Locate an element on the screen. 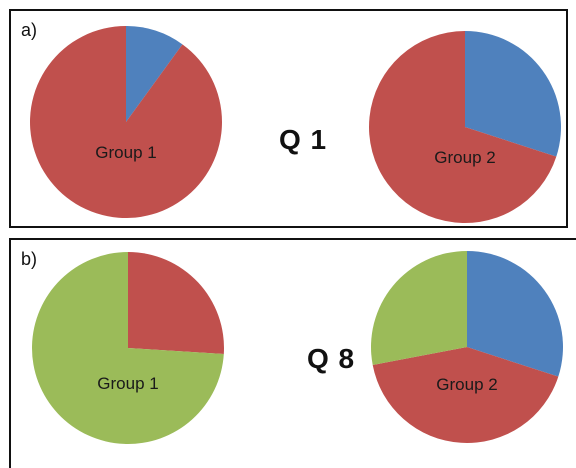 The image size is (576, 468). pie-chart-q8-group-1: Group 1 is located at coordinates (128, 348).